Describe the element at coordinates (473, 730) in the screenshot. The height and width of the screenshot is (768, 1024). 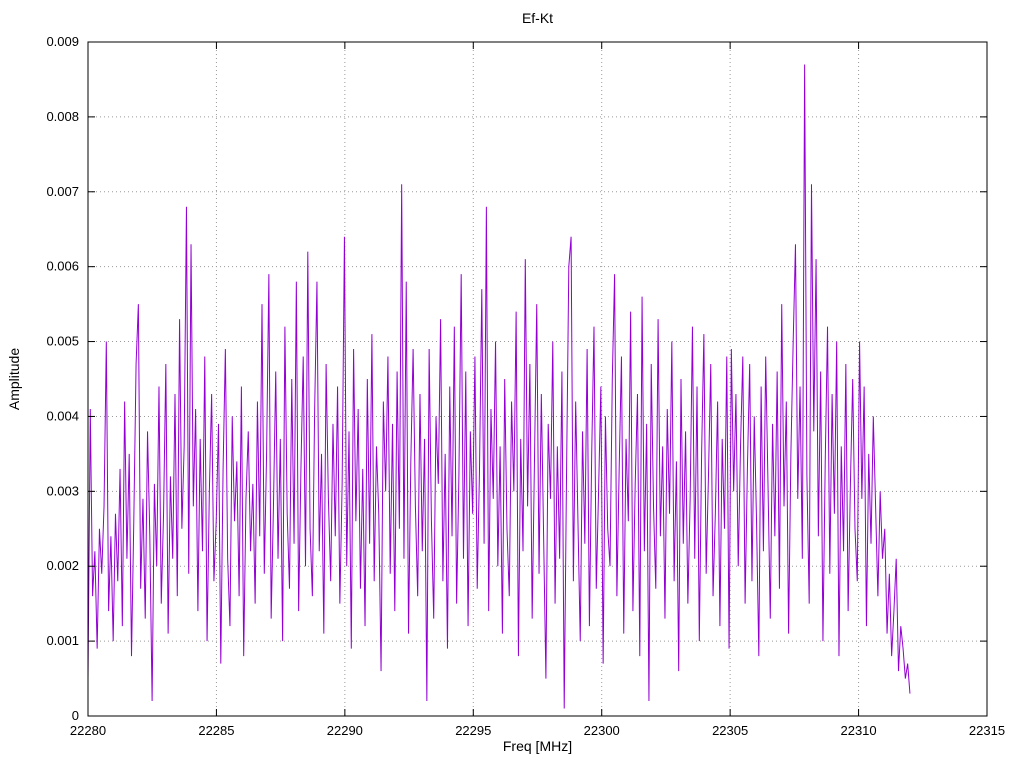
I see `x-tick-label: 22295` at that location.